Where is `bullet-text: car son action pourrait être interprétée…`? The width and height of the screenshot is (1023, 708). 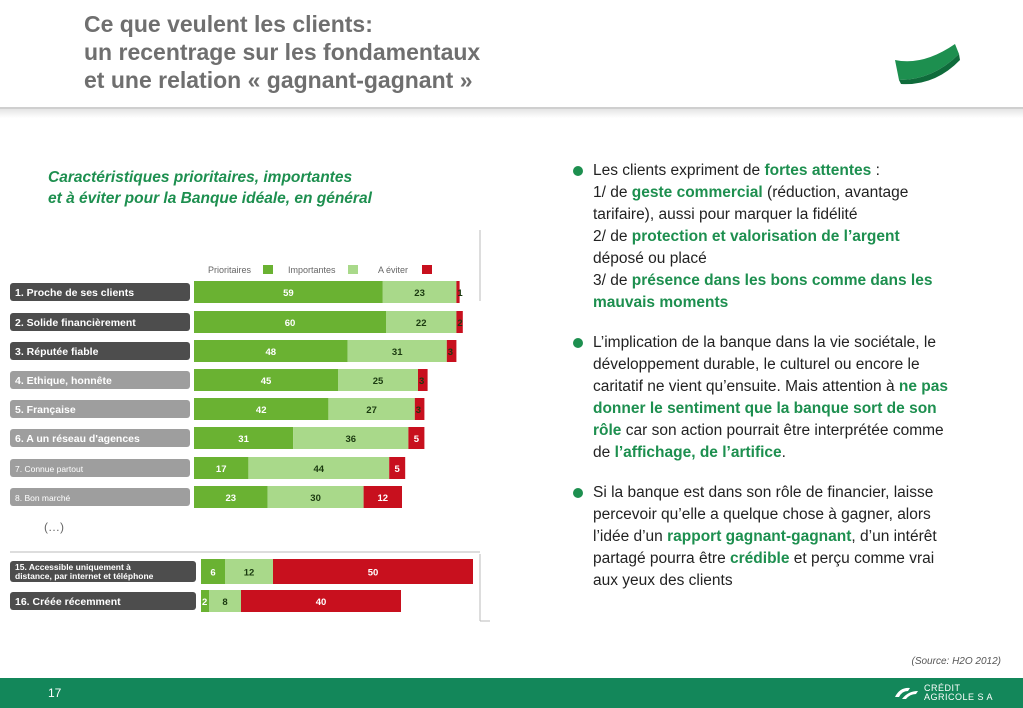
bullet-text: car son action pourrait être interprétée… is located at coordinates (782, 430).